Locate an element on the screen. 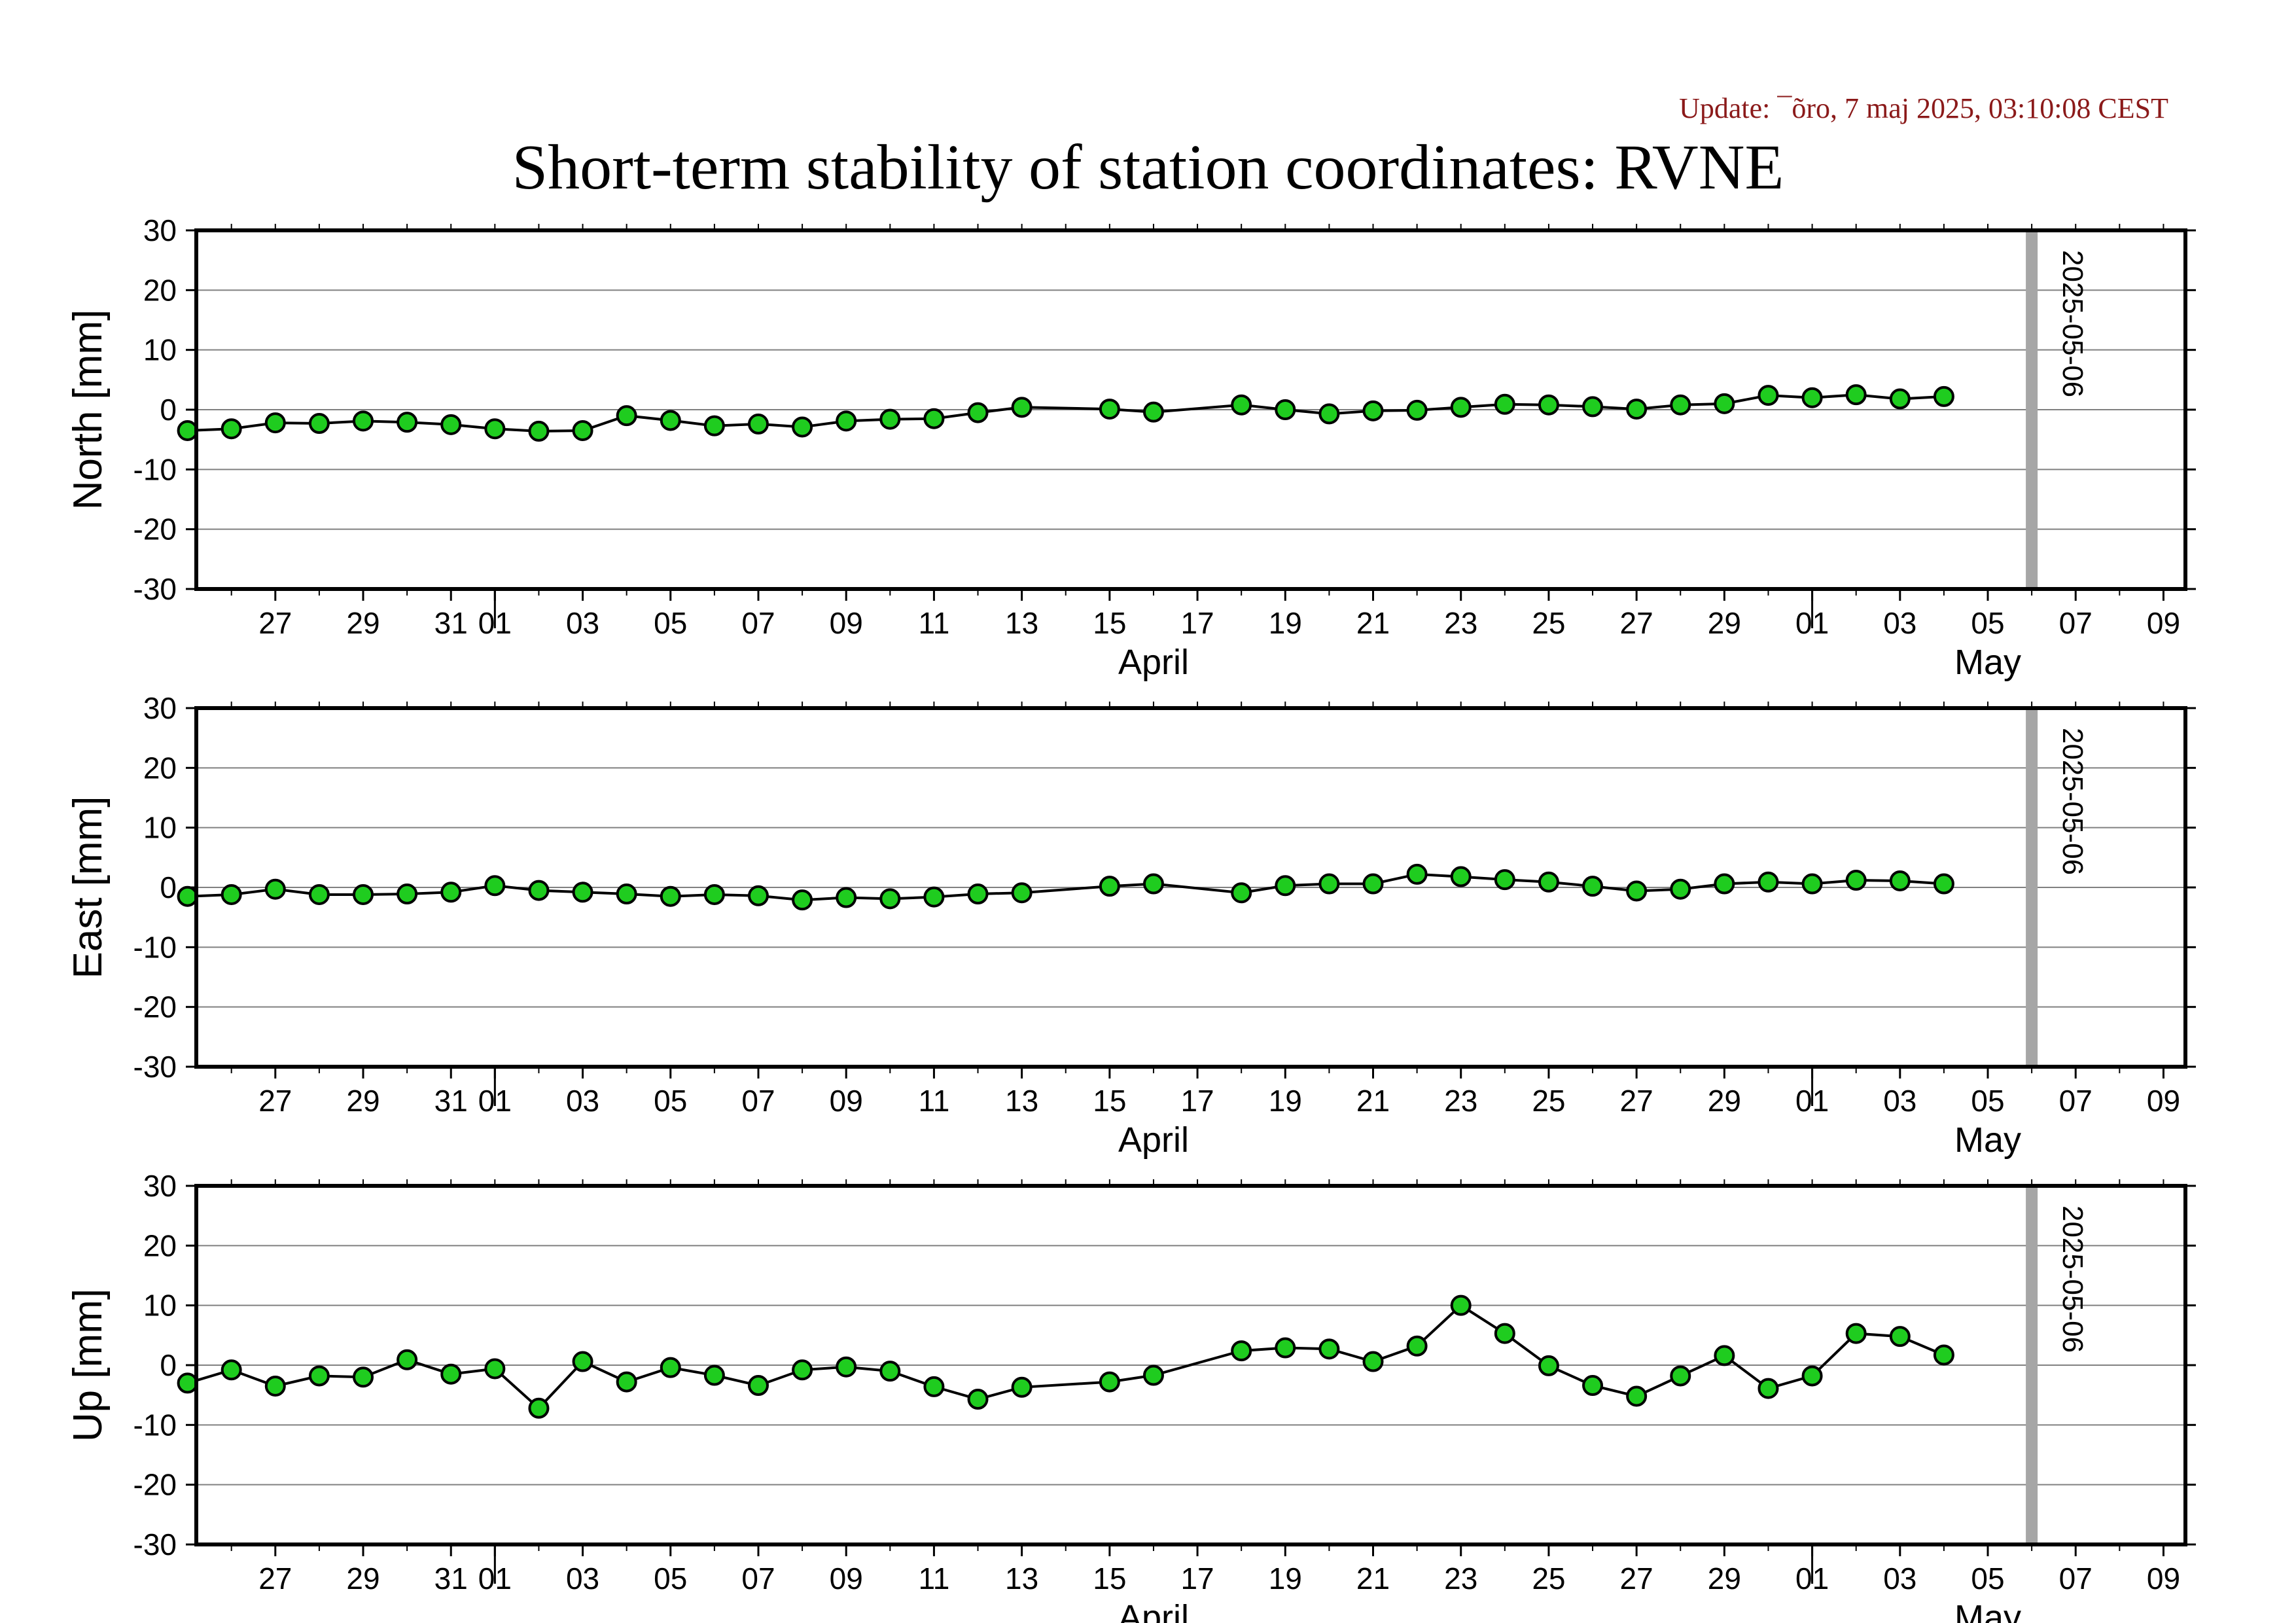  month-label: May is located at coordinates (1987, 662).